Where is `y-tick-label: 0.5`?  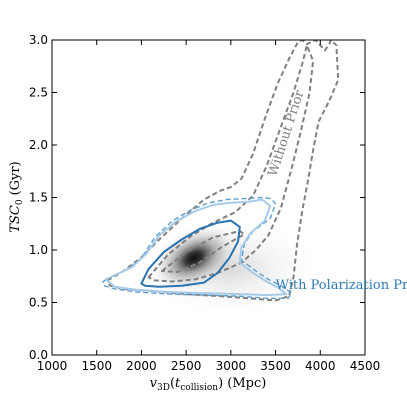
y-tick-label: 0.5 is located at coordinates (38, 303).